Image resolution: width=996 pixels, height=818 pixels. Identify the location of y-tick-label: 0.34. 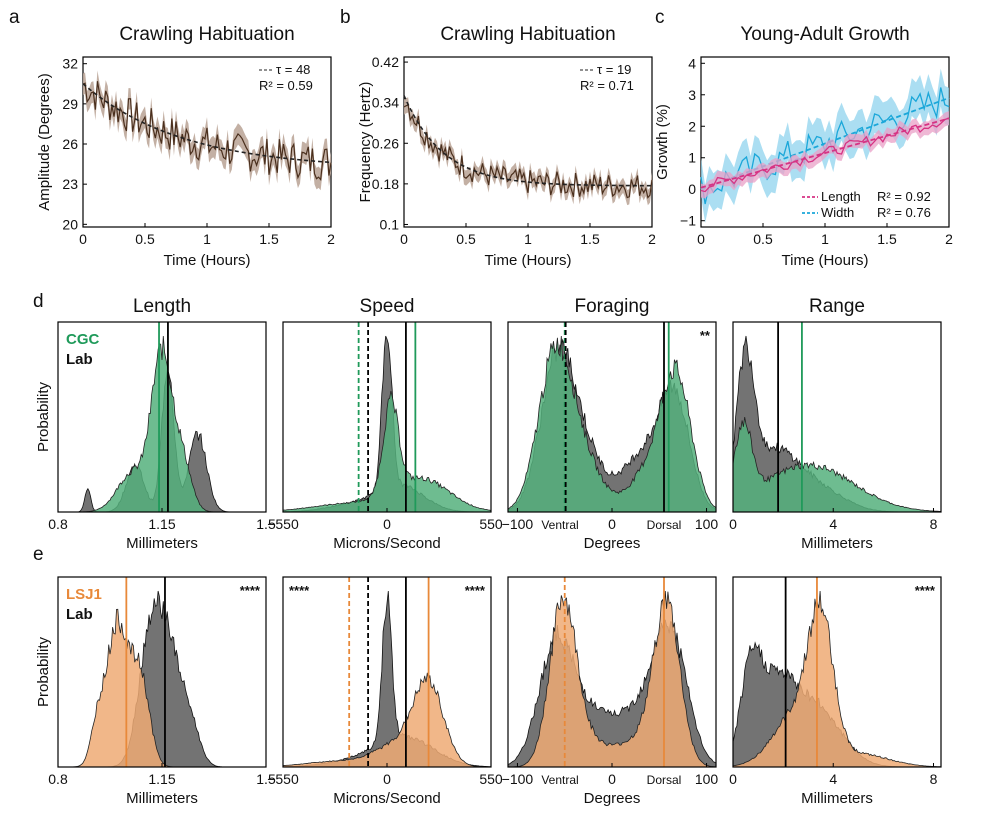
(385, 103).